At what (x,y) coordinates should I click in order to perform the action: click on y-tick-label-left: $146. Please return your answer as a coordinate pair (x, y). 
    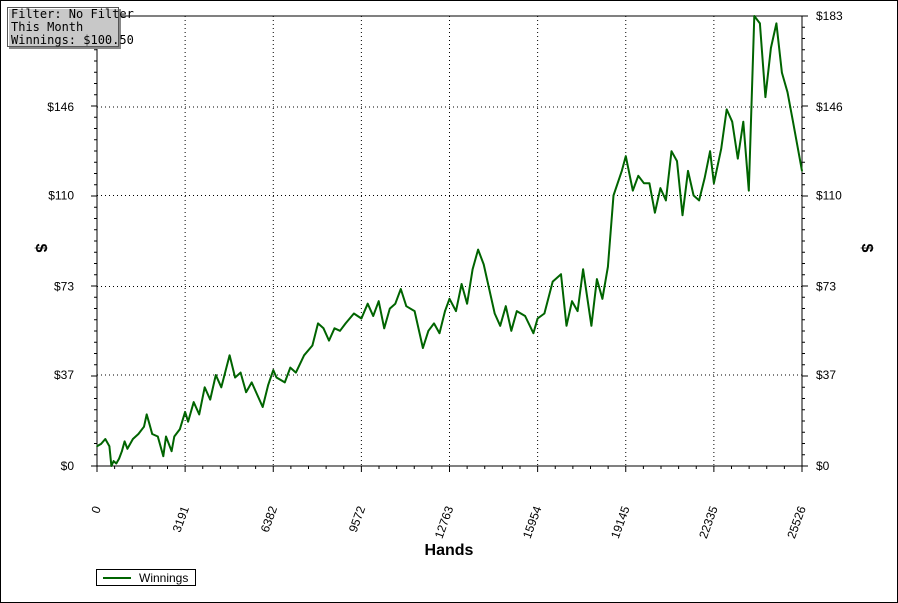
    Looking at the image, I should click on (60, 107).